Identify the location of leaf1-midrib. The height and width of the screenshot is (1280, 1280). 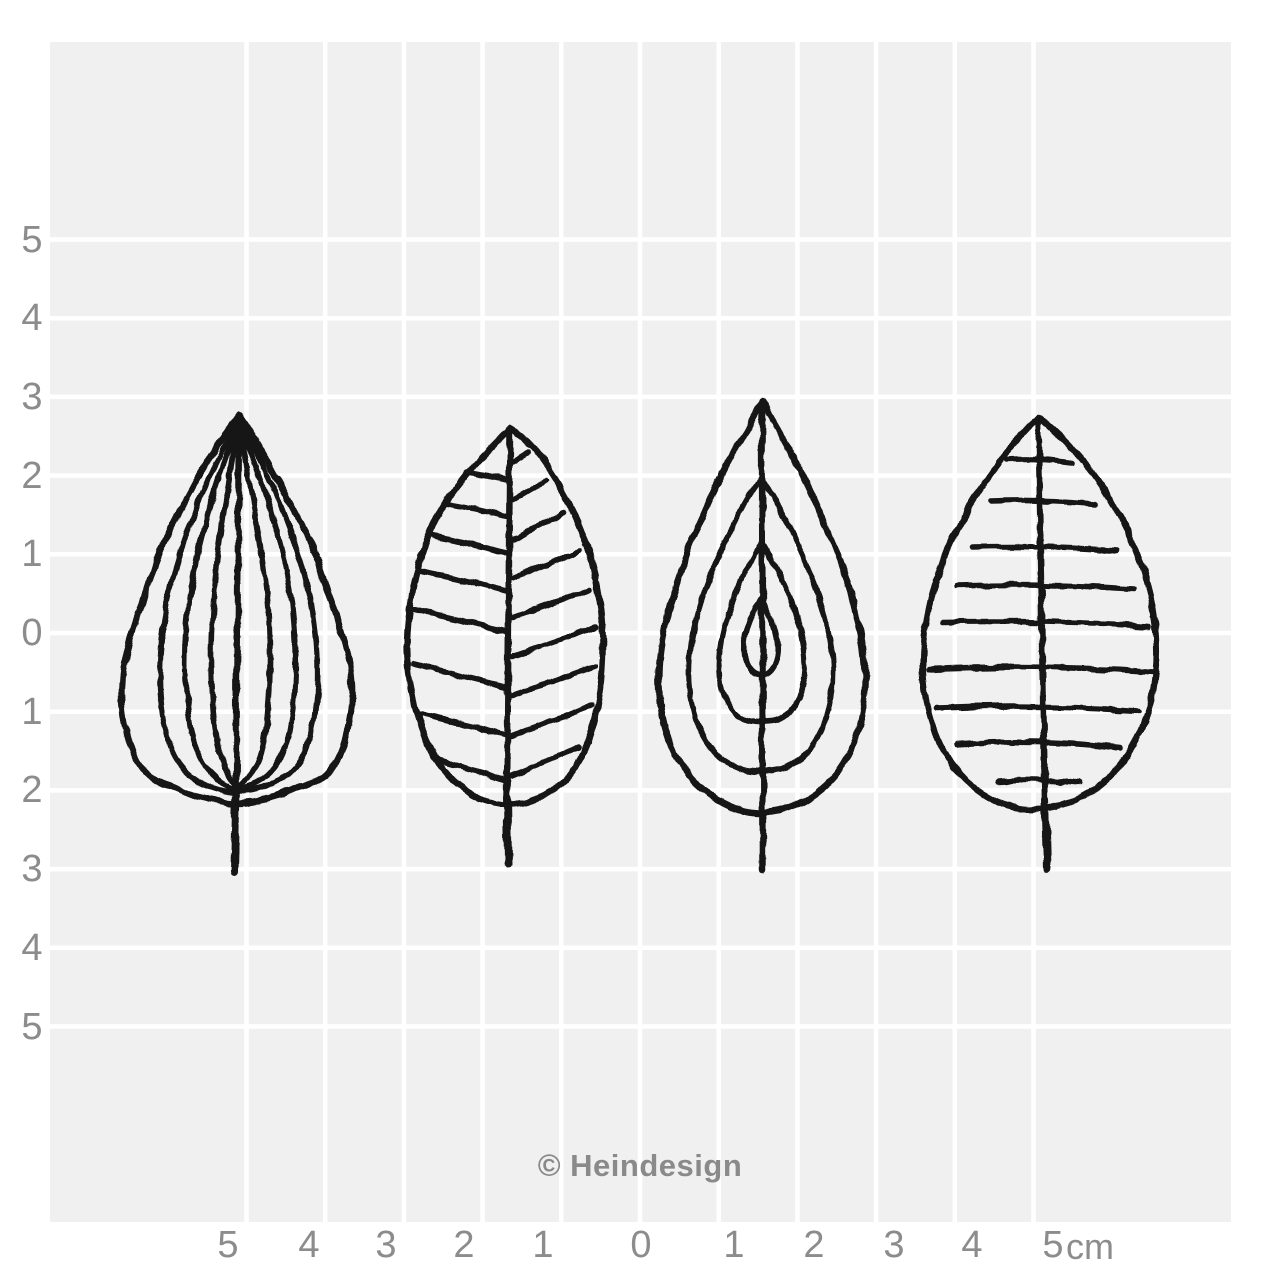
(237, 606).